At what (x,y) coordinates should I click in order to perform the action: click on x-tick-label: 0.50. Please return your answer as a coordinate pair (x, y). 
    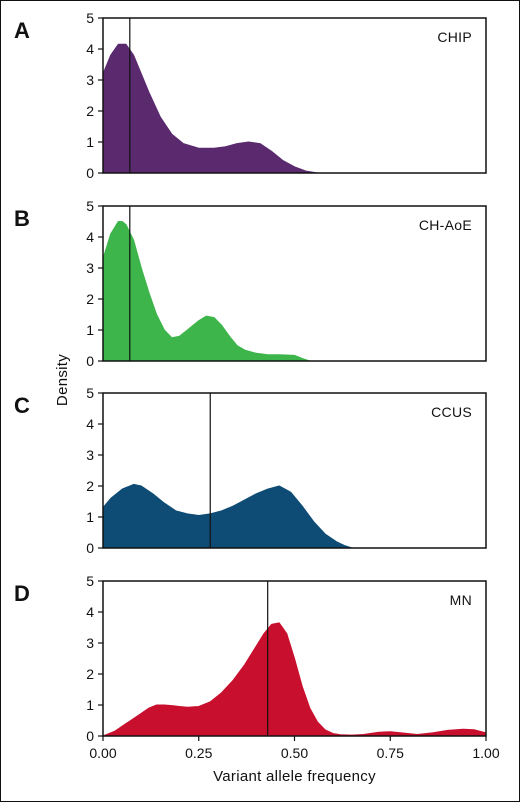
    Looking at the image, I should click on (294, 753).